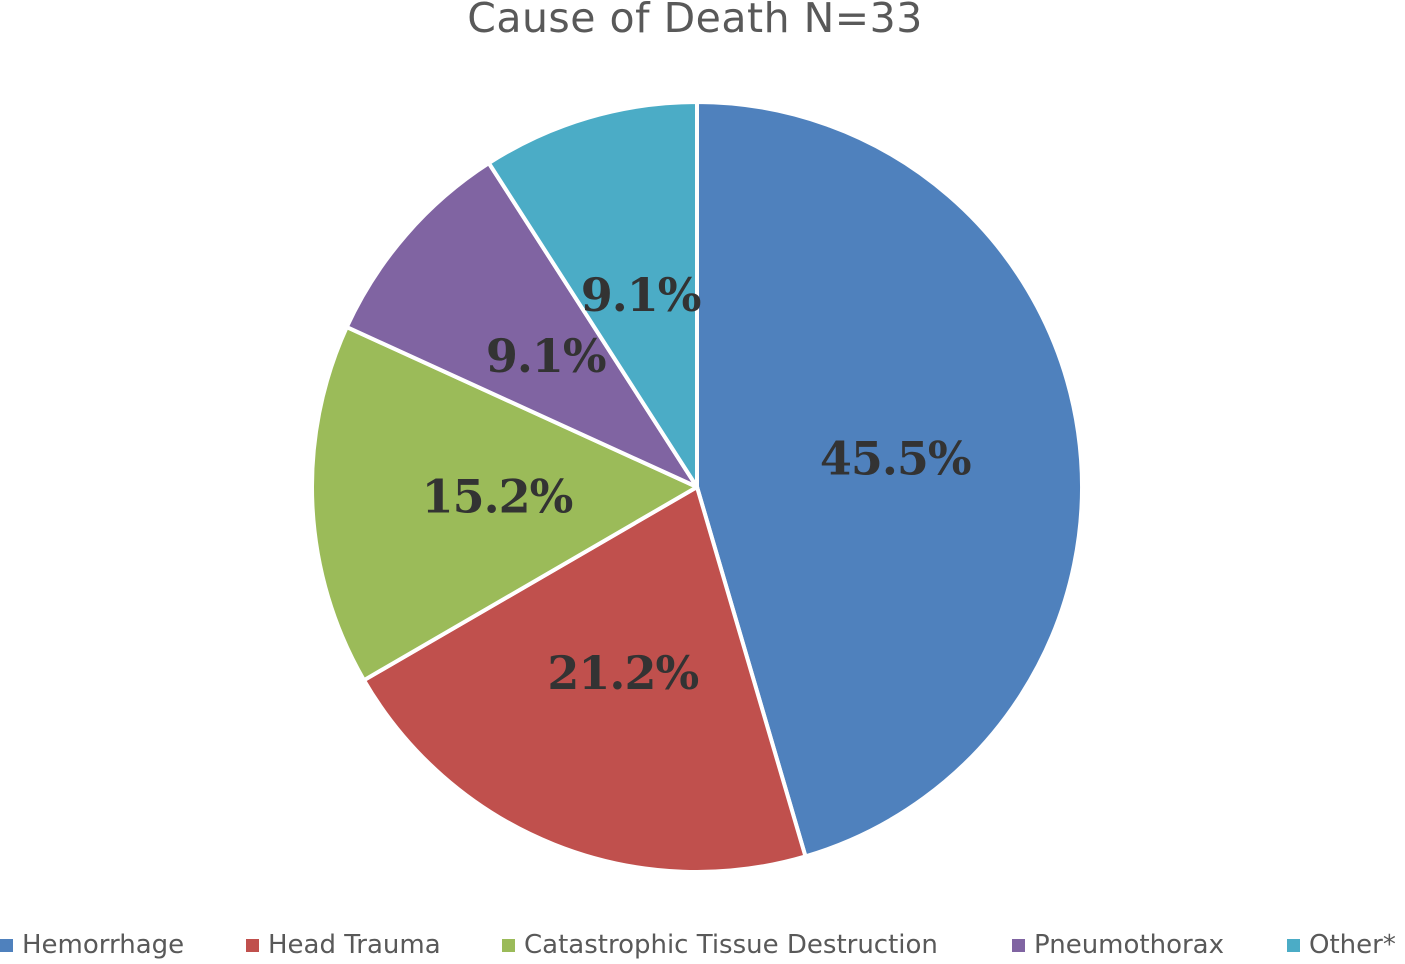 Image resolution: width=1405 pixels, height=964 pixels. I want to click on legend-item-pneumothorax: Pneumothorax, so click(1118, 945).